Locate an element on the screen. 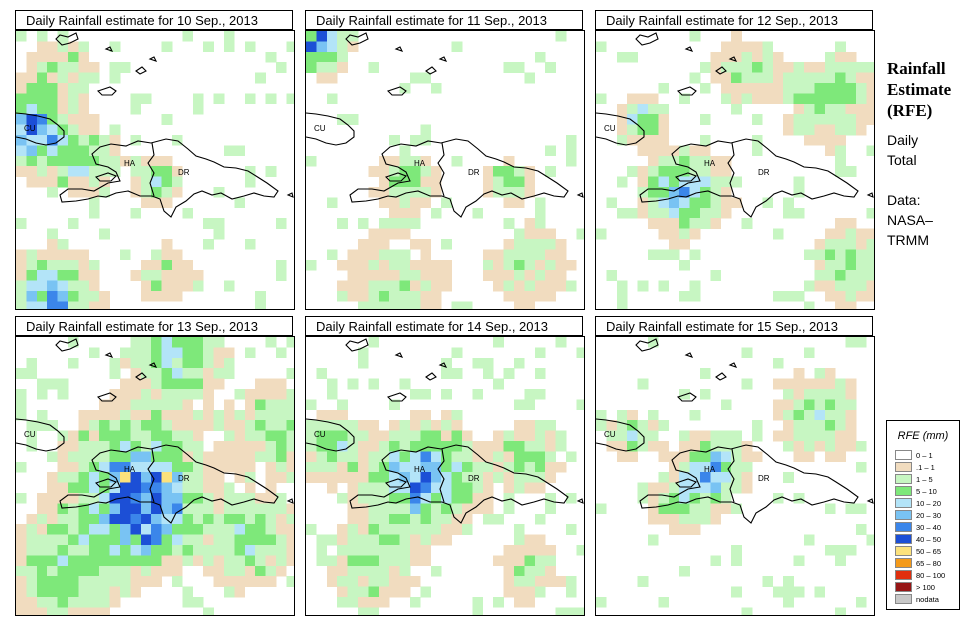 This screenshot has height=635, width=971. cay1-coastline is located at coordinates (443, 365).